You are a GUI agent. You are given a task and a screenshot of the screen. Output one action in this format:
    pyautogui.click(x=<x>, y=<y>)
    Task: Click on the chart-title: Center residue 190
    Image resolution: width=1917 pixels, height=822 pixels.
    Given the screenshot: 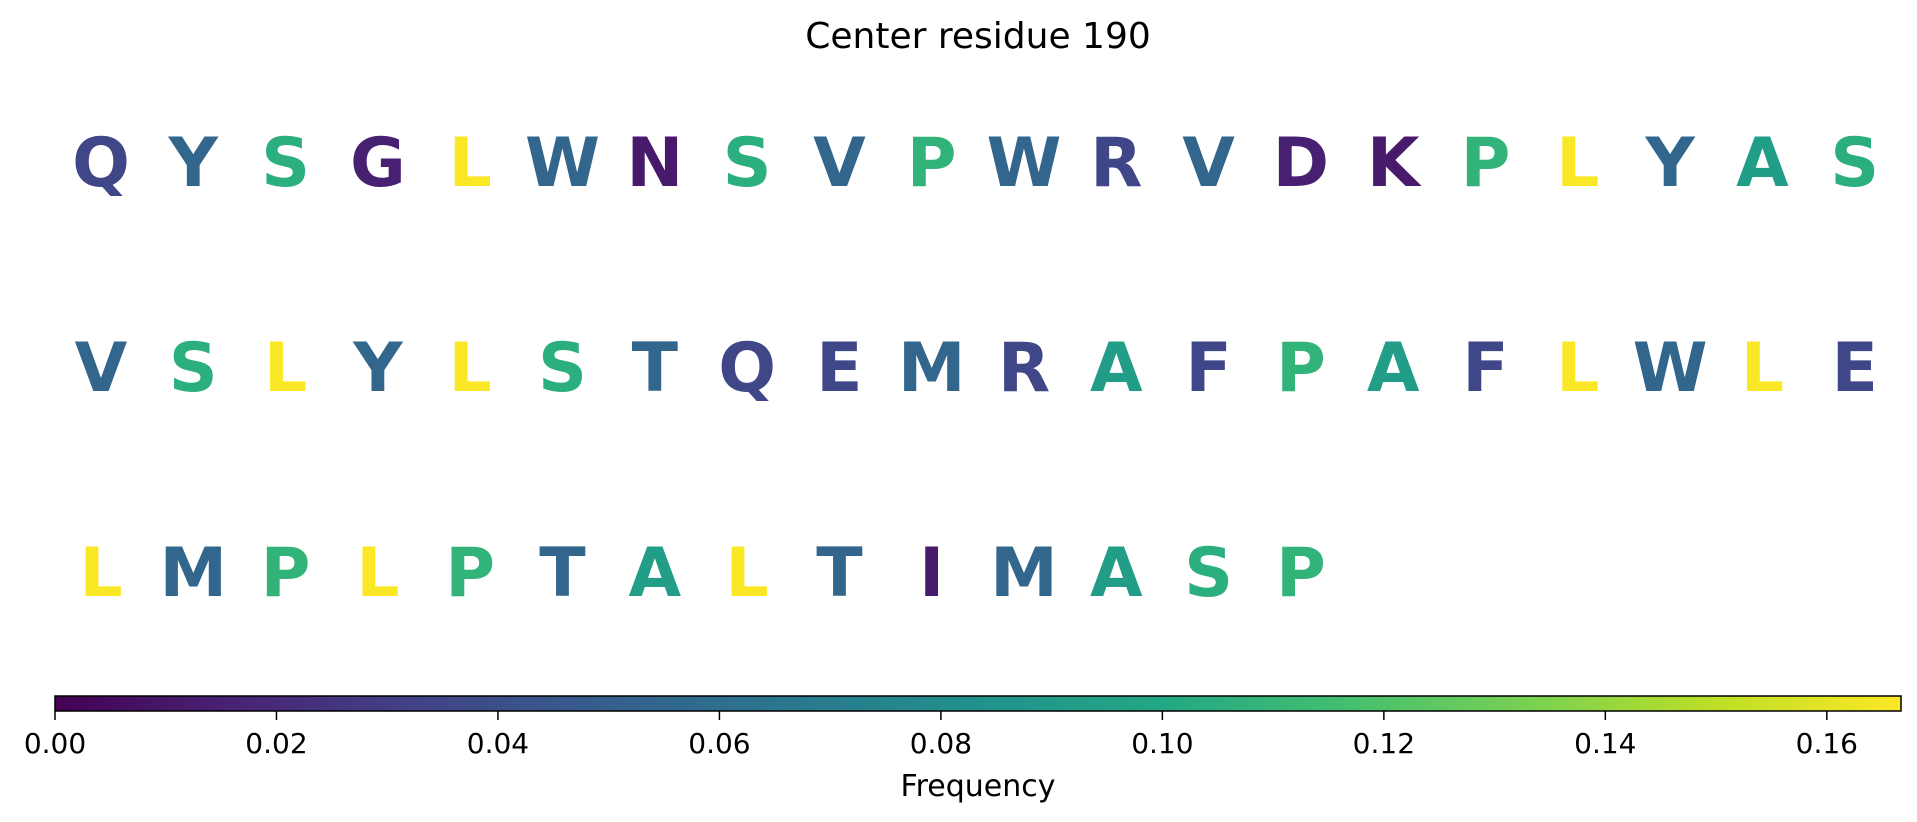 What is the action you would take?
    pyautogui.click(x=978, y=36)
    